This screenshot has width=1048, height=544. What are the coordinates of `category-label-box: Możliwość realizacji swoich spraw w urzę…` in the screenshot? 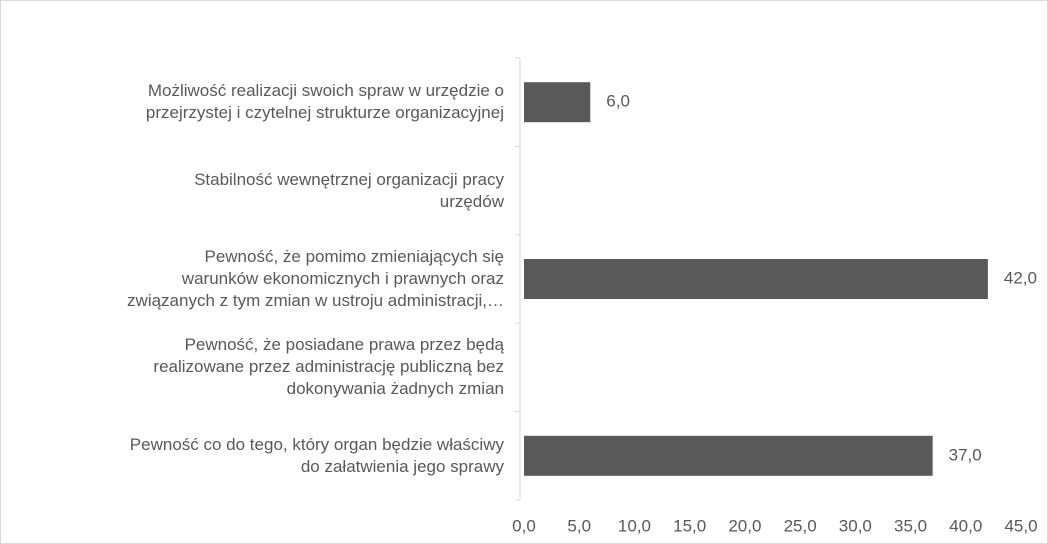 It's located at (324, 102).